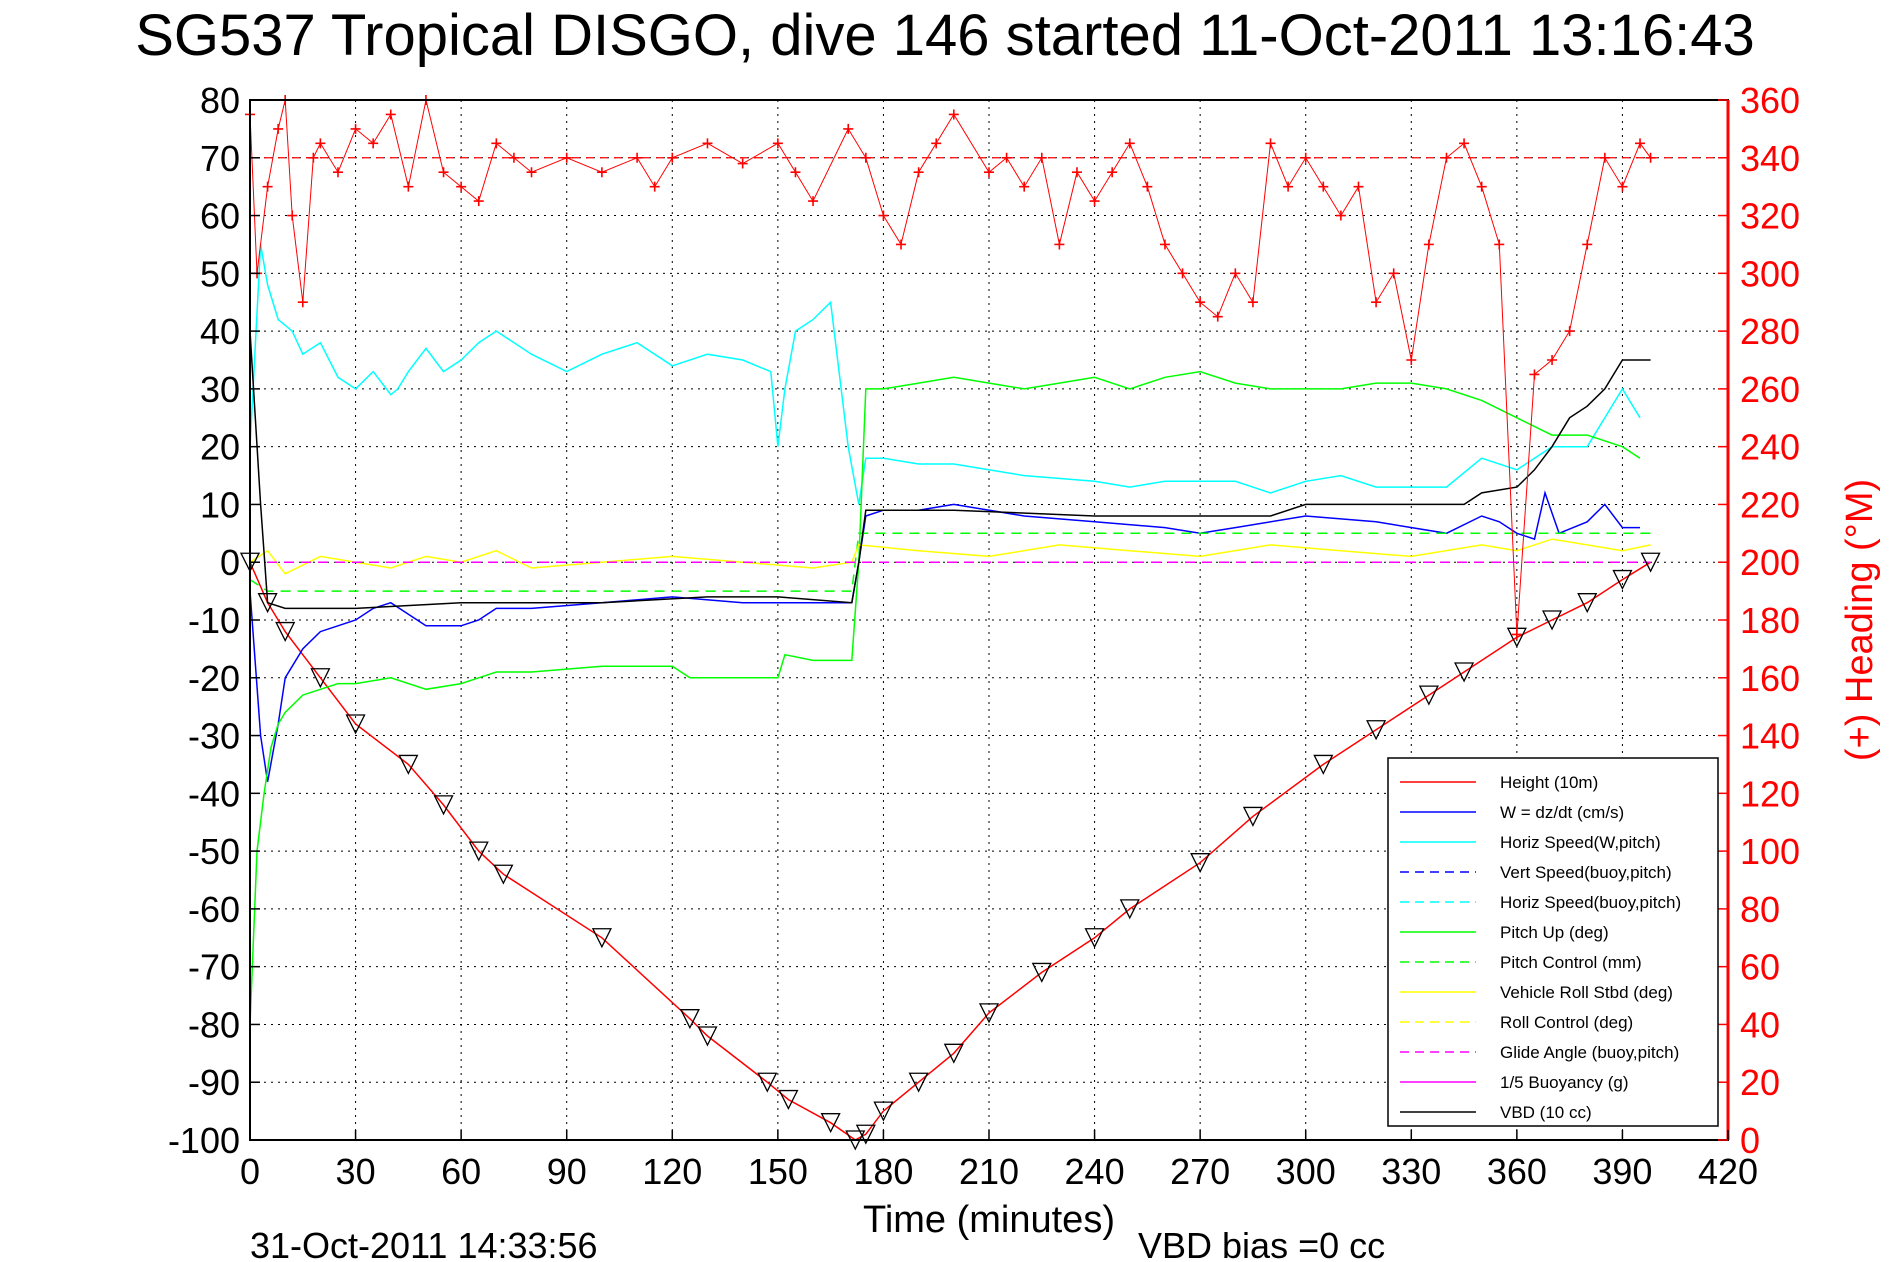 This screenshot has width=1891, height=1262. Describe the element at coordinates (1564, 1082) in the screenshot. I see `legend-label: 1/5 Buoyancy (g)` at that location.